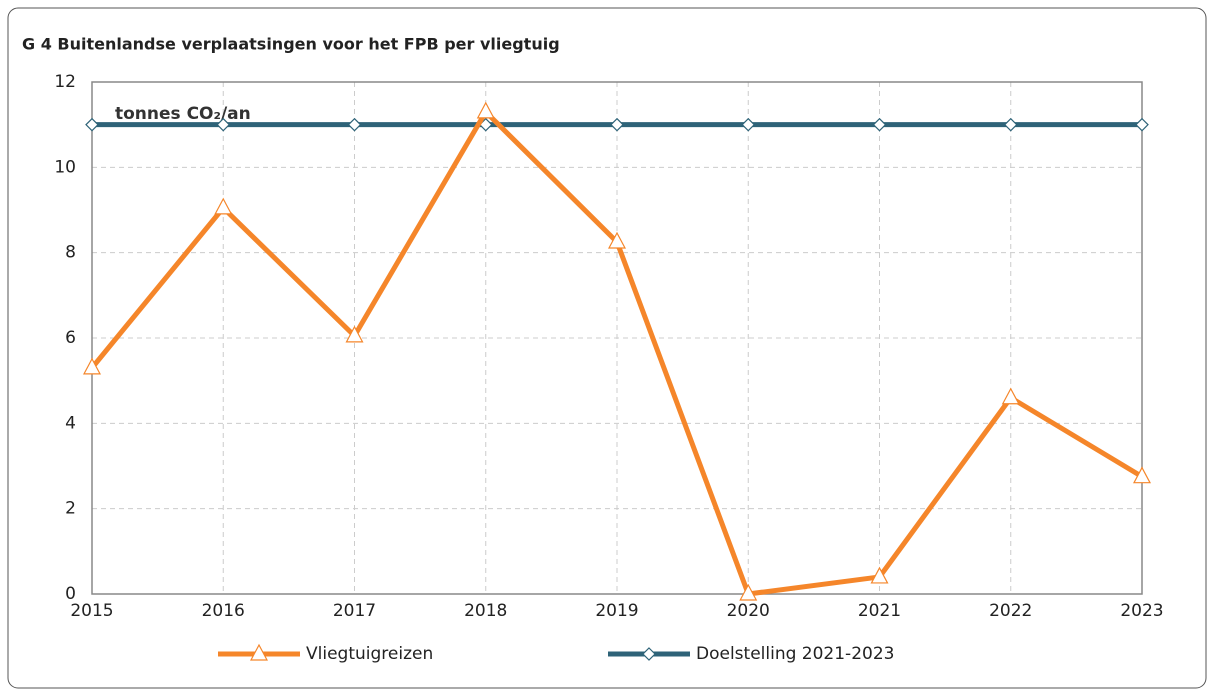  What do you see at coordinates (1010, 611) in the screenshot?
I see `x-tick-label: 2022` at bounding box center [1010, 611].